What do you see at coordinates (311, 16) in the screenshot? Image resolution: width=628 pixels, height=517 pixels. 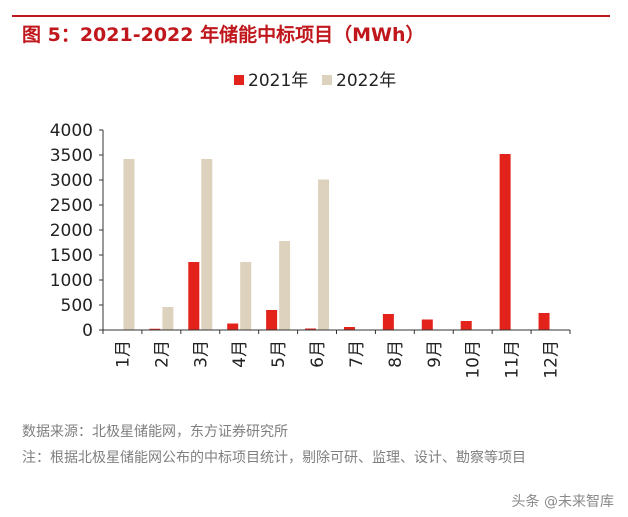 I see `title-rule` at bounding box center [311, 16].